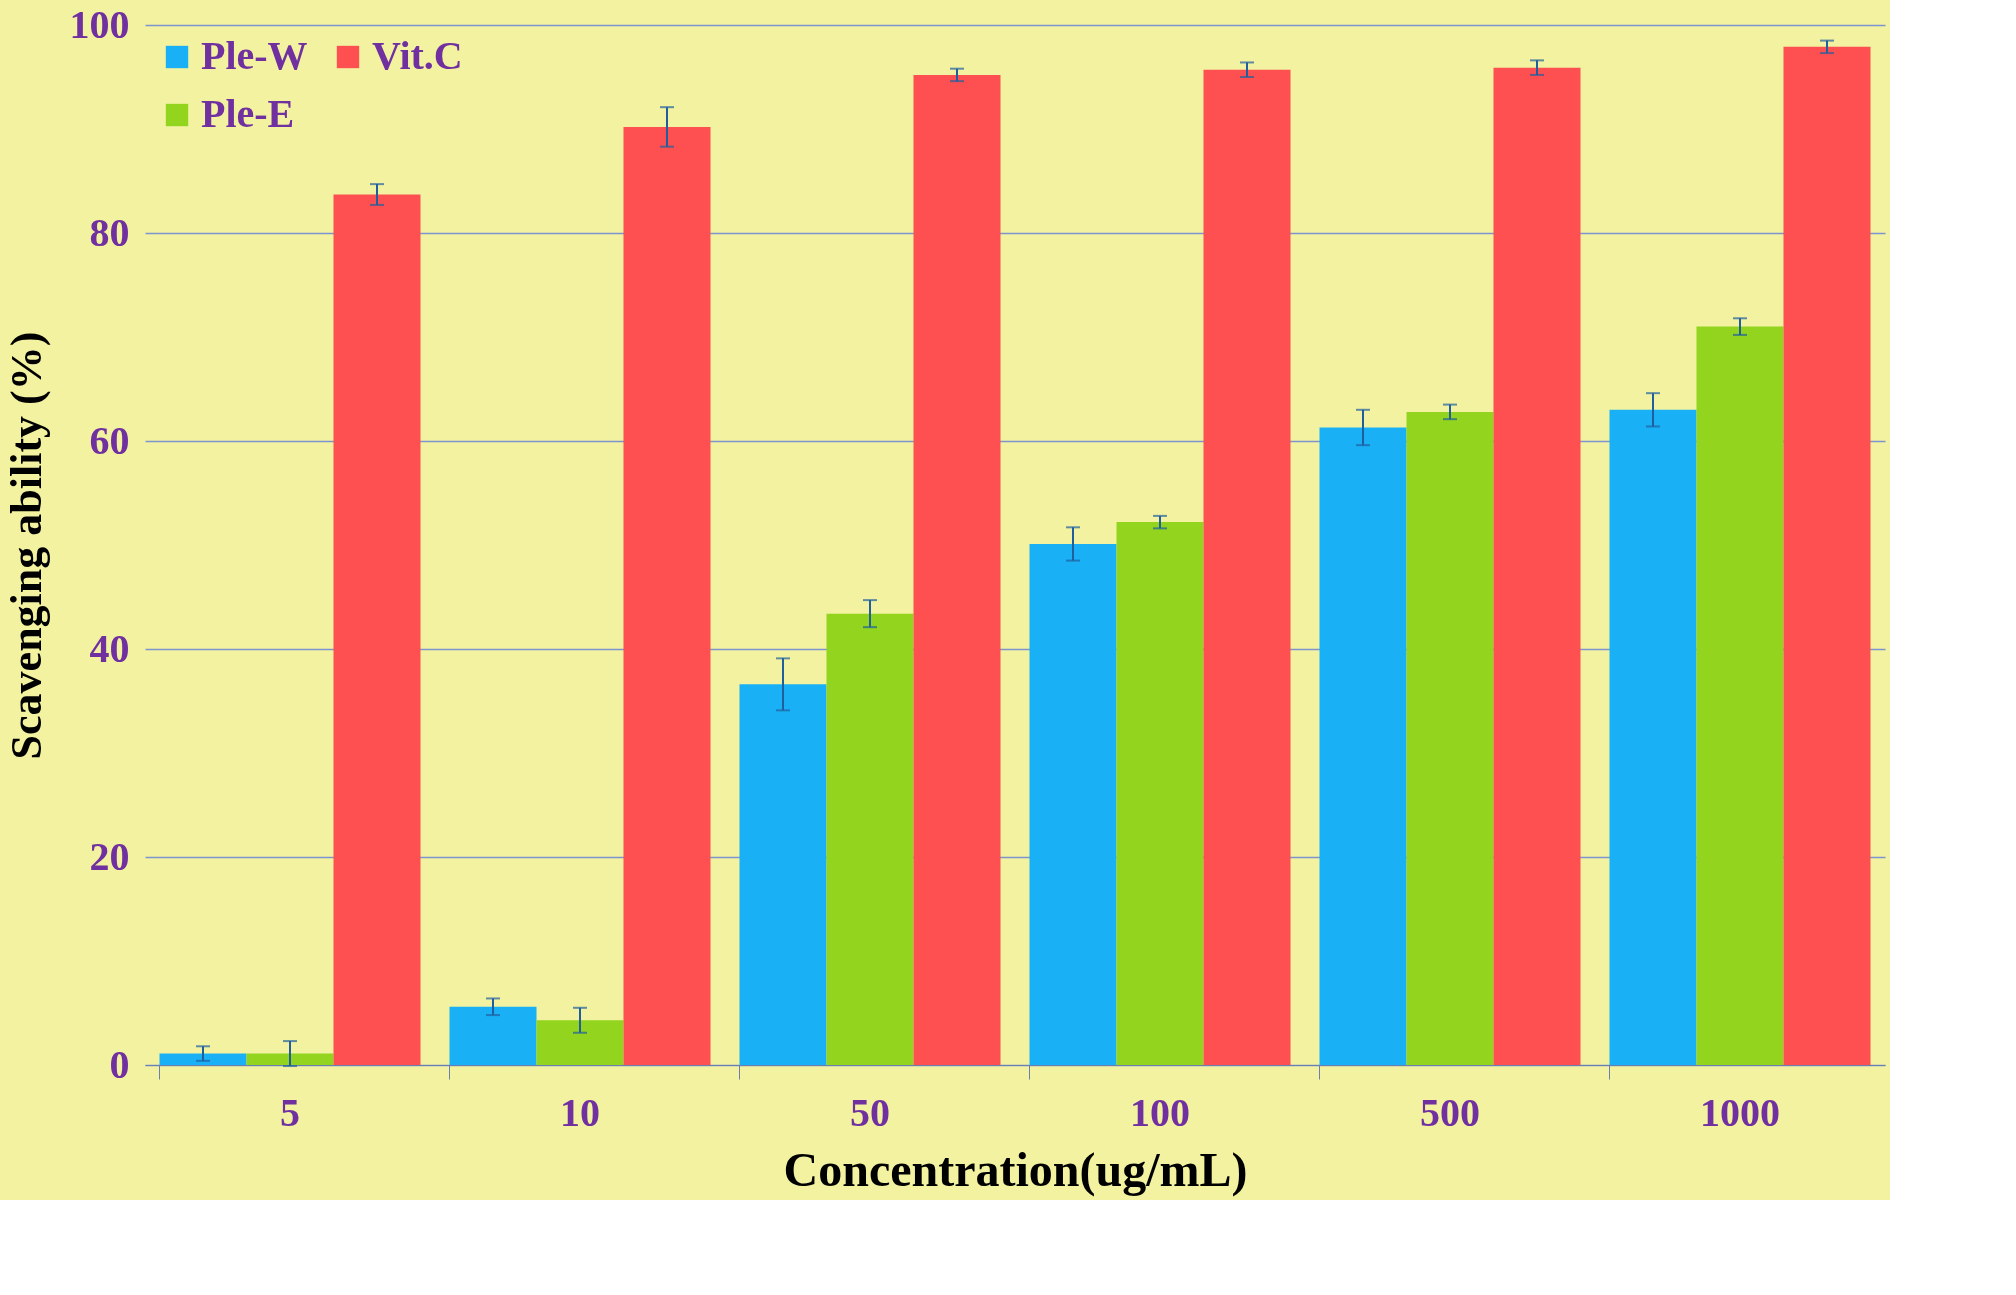 Image resolution: width=2016 pixels, height=1295 pixels. Describe the element at coordinates (1015, 1169) in the screenshot. I see `x-axis-title: Concentration(ug/mL)` at that location.